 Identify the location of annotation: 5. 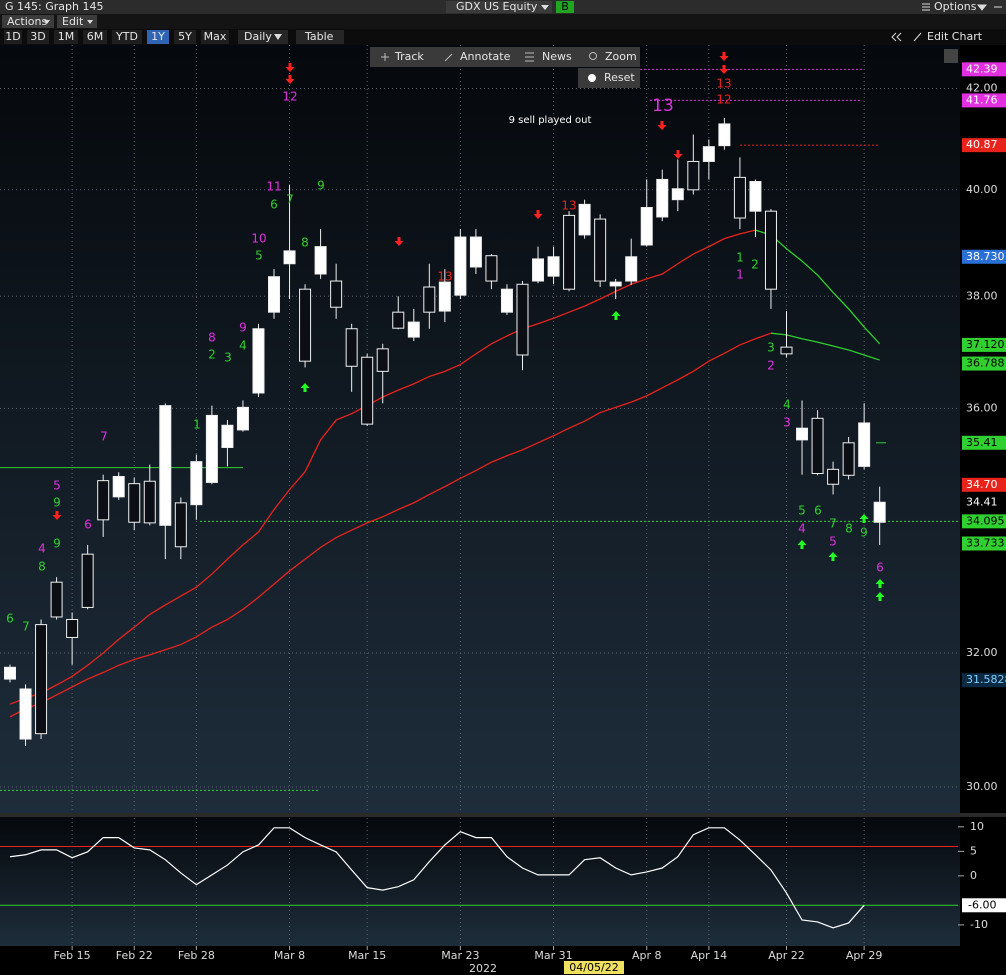
(802, 511).